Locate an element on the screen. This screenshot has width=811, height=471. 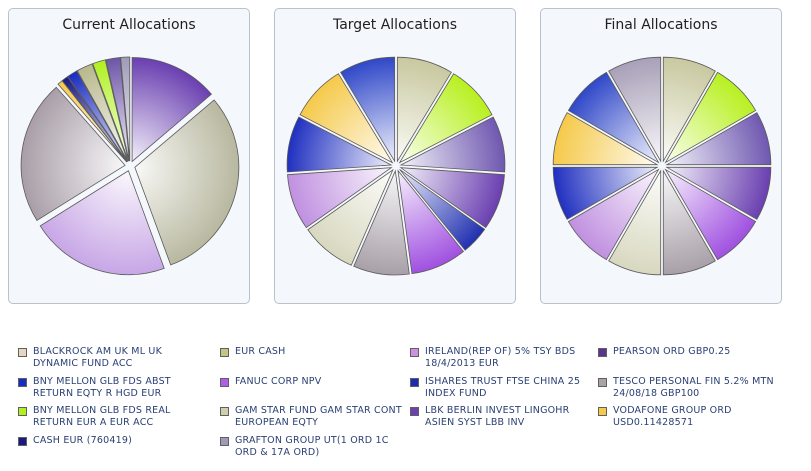
pie-chart-target is located at coordinates (396, 166).